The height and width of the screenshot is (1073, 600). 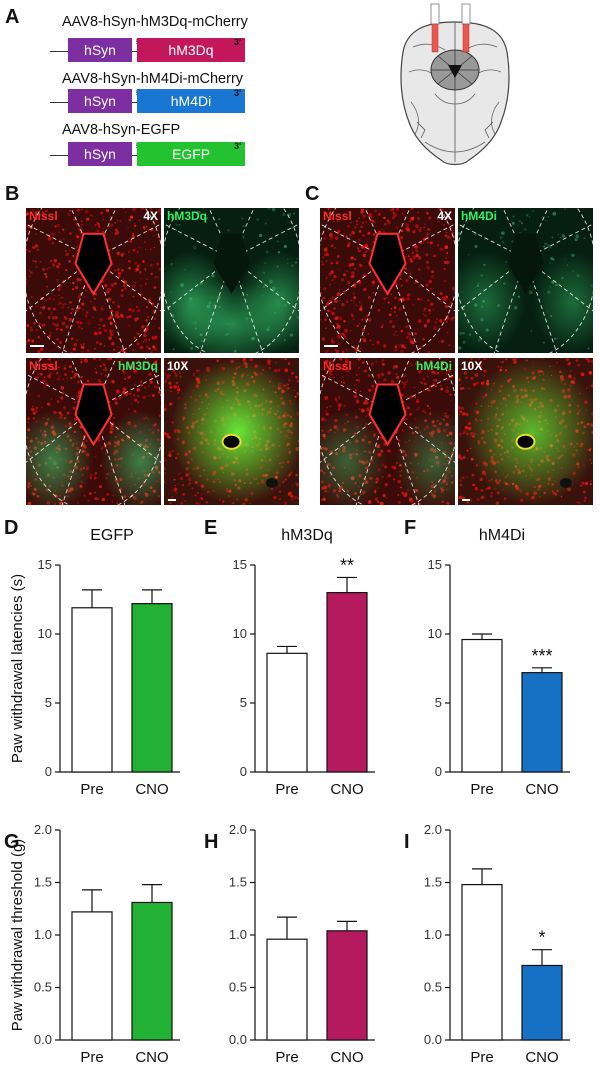 What do you see at coordinates (48, 702) in the screenshot?
I see `y-tick-label: 5` at bounding box center [48, 702].